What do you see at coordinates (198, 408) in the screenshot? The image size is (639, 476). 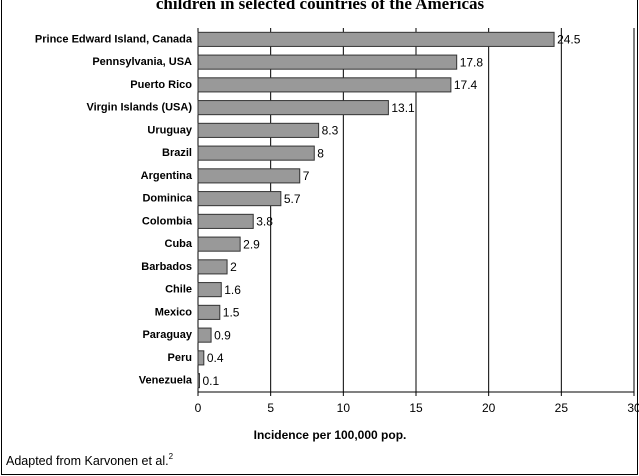 I see `x-tick-label: 0` at bounding box center [198, 408].